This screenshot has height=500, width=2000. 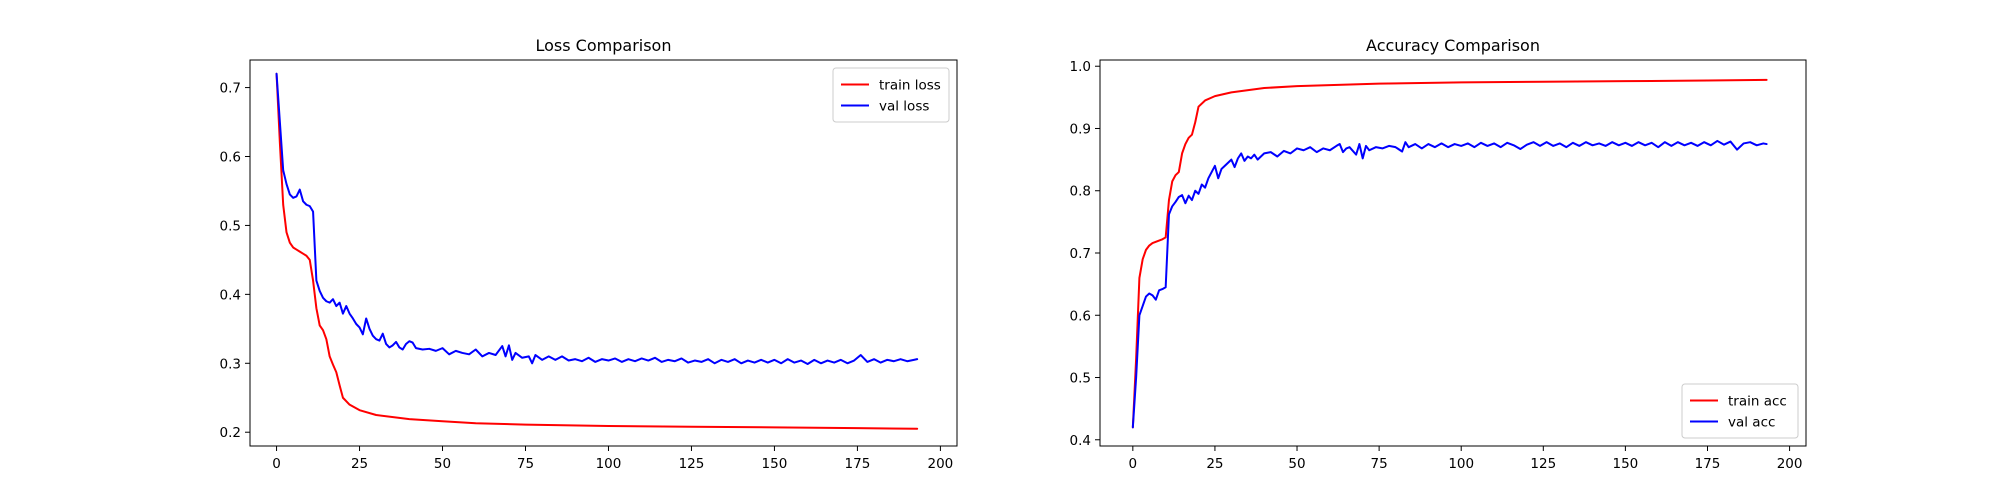 What do you see at coordinates (230, 433) in the screenshot?
I see `y-tick-label: 0.2` at bounding box center [230, 433].